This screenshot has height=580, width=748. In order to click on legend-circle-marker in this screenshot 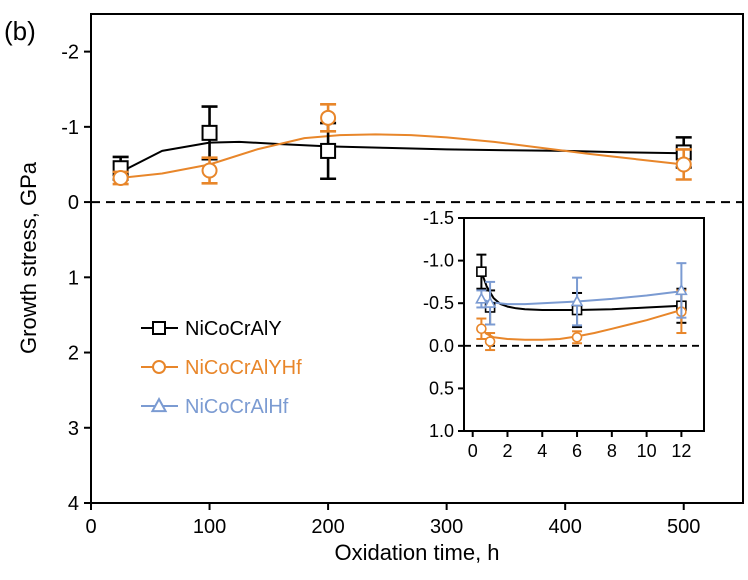, I will do `click(159, 367)`.